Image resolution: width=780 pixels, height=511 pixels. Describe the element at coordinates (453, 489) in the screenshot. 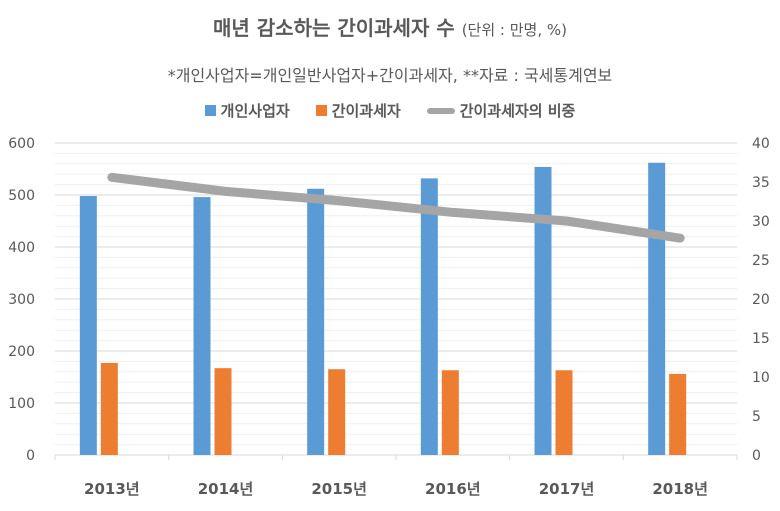

I see `x-axis-label: 2016년` at that location.